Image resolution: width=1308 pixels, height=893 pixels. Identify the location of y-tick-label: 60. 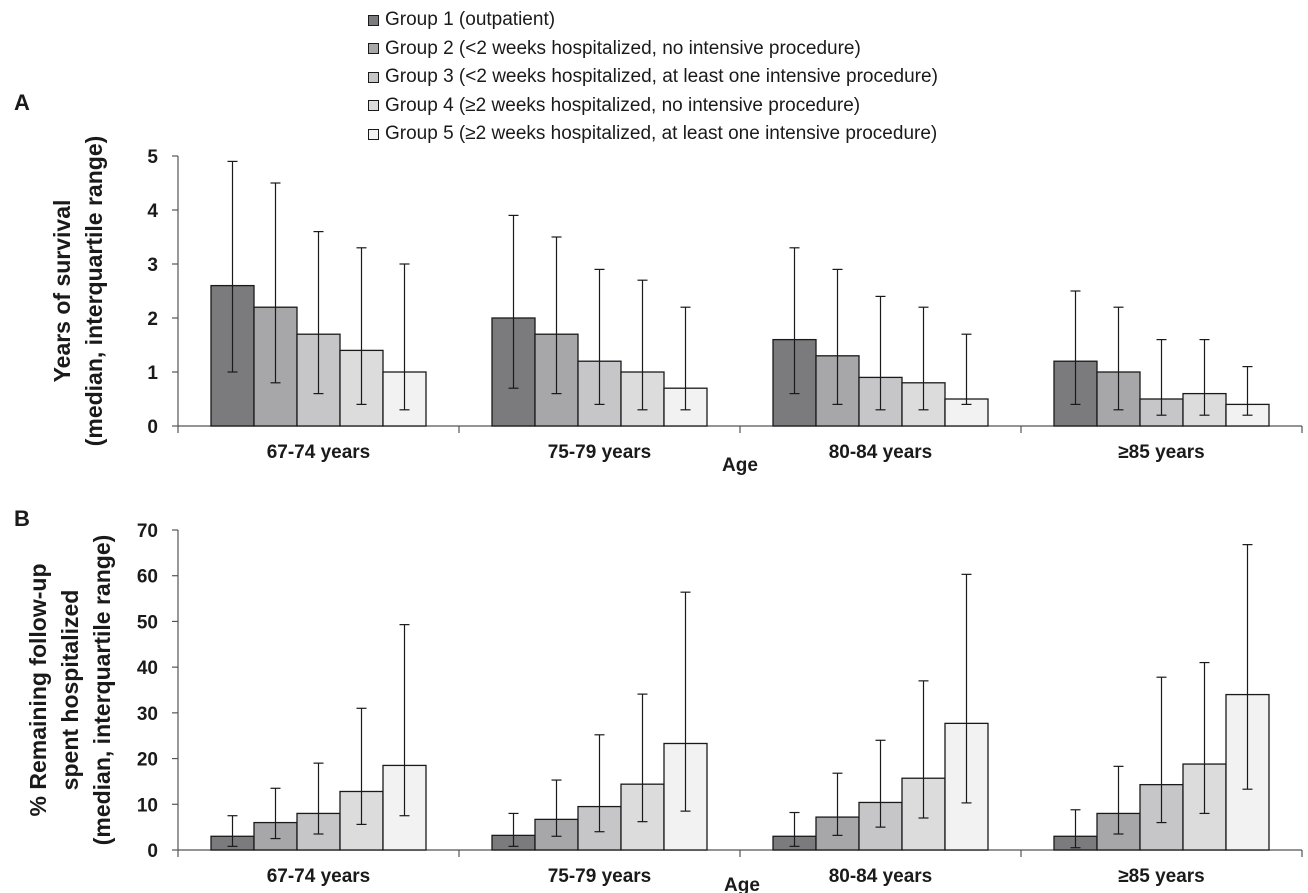
(147, 577).